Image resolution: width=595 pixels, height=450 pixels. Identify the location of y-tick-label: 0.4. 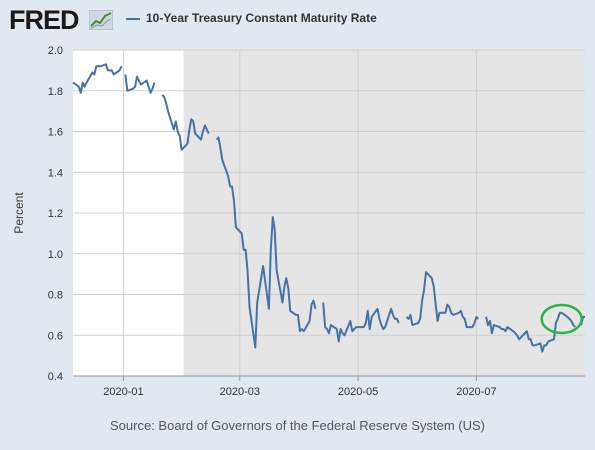
(55, 377).